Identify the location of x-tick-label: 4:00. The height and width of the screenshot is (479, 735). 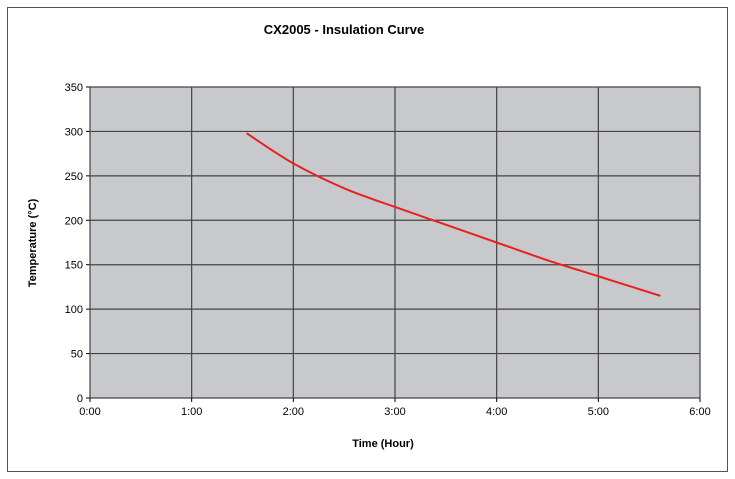
(496, 412).